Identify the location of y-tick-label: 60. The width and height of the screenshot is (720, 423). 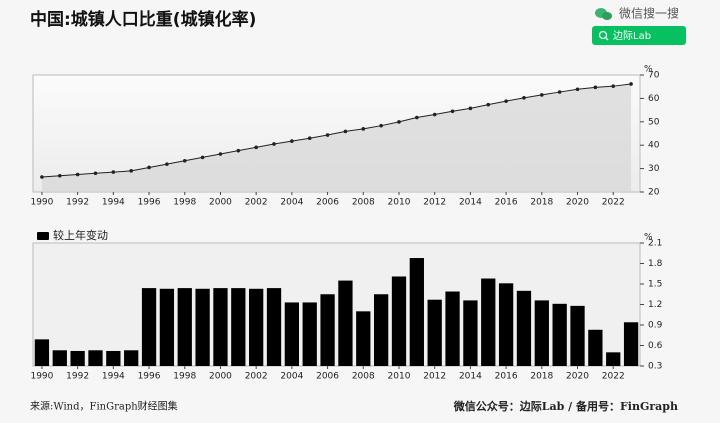
(654, 99).